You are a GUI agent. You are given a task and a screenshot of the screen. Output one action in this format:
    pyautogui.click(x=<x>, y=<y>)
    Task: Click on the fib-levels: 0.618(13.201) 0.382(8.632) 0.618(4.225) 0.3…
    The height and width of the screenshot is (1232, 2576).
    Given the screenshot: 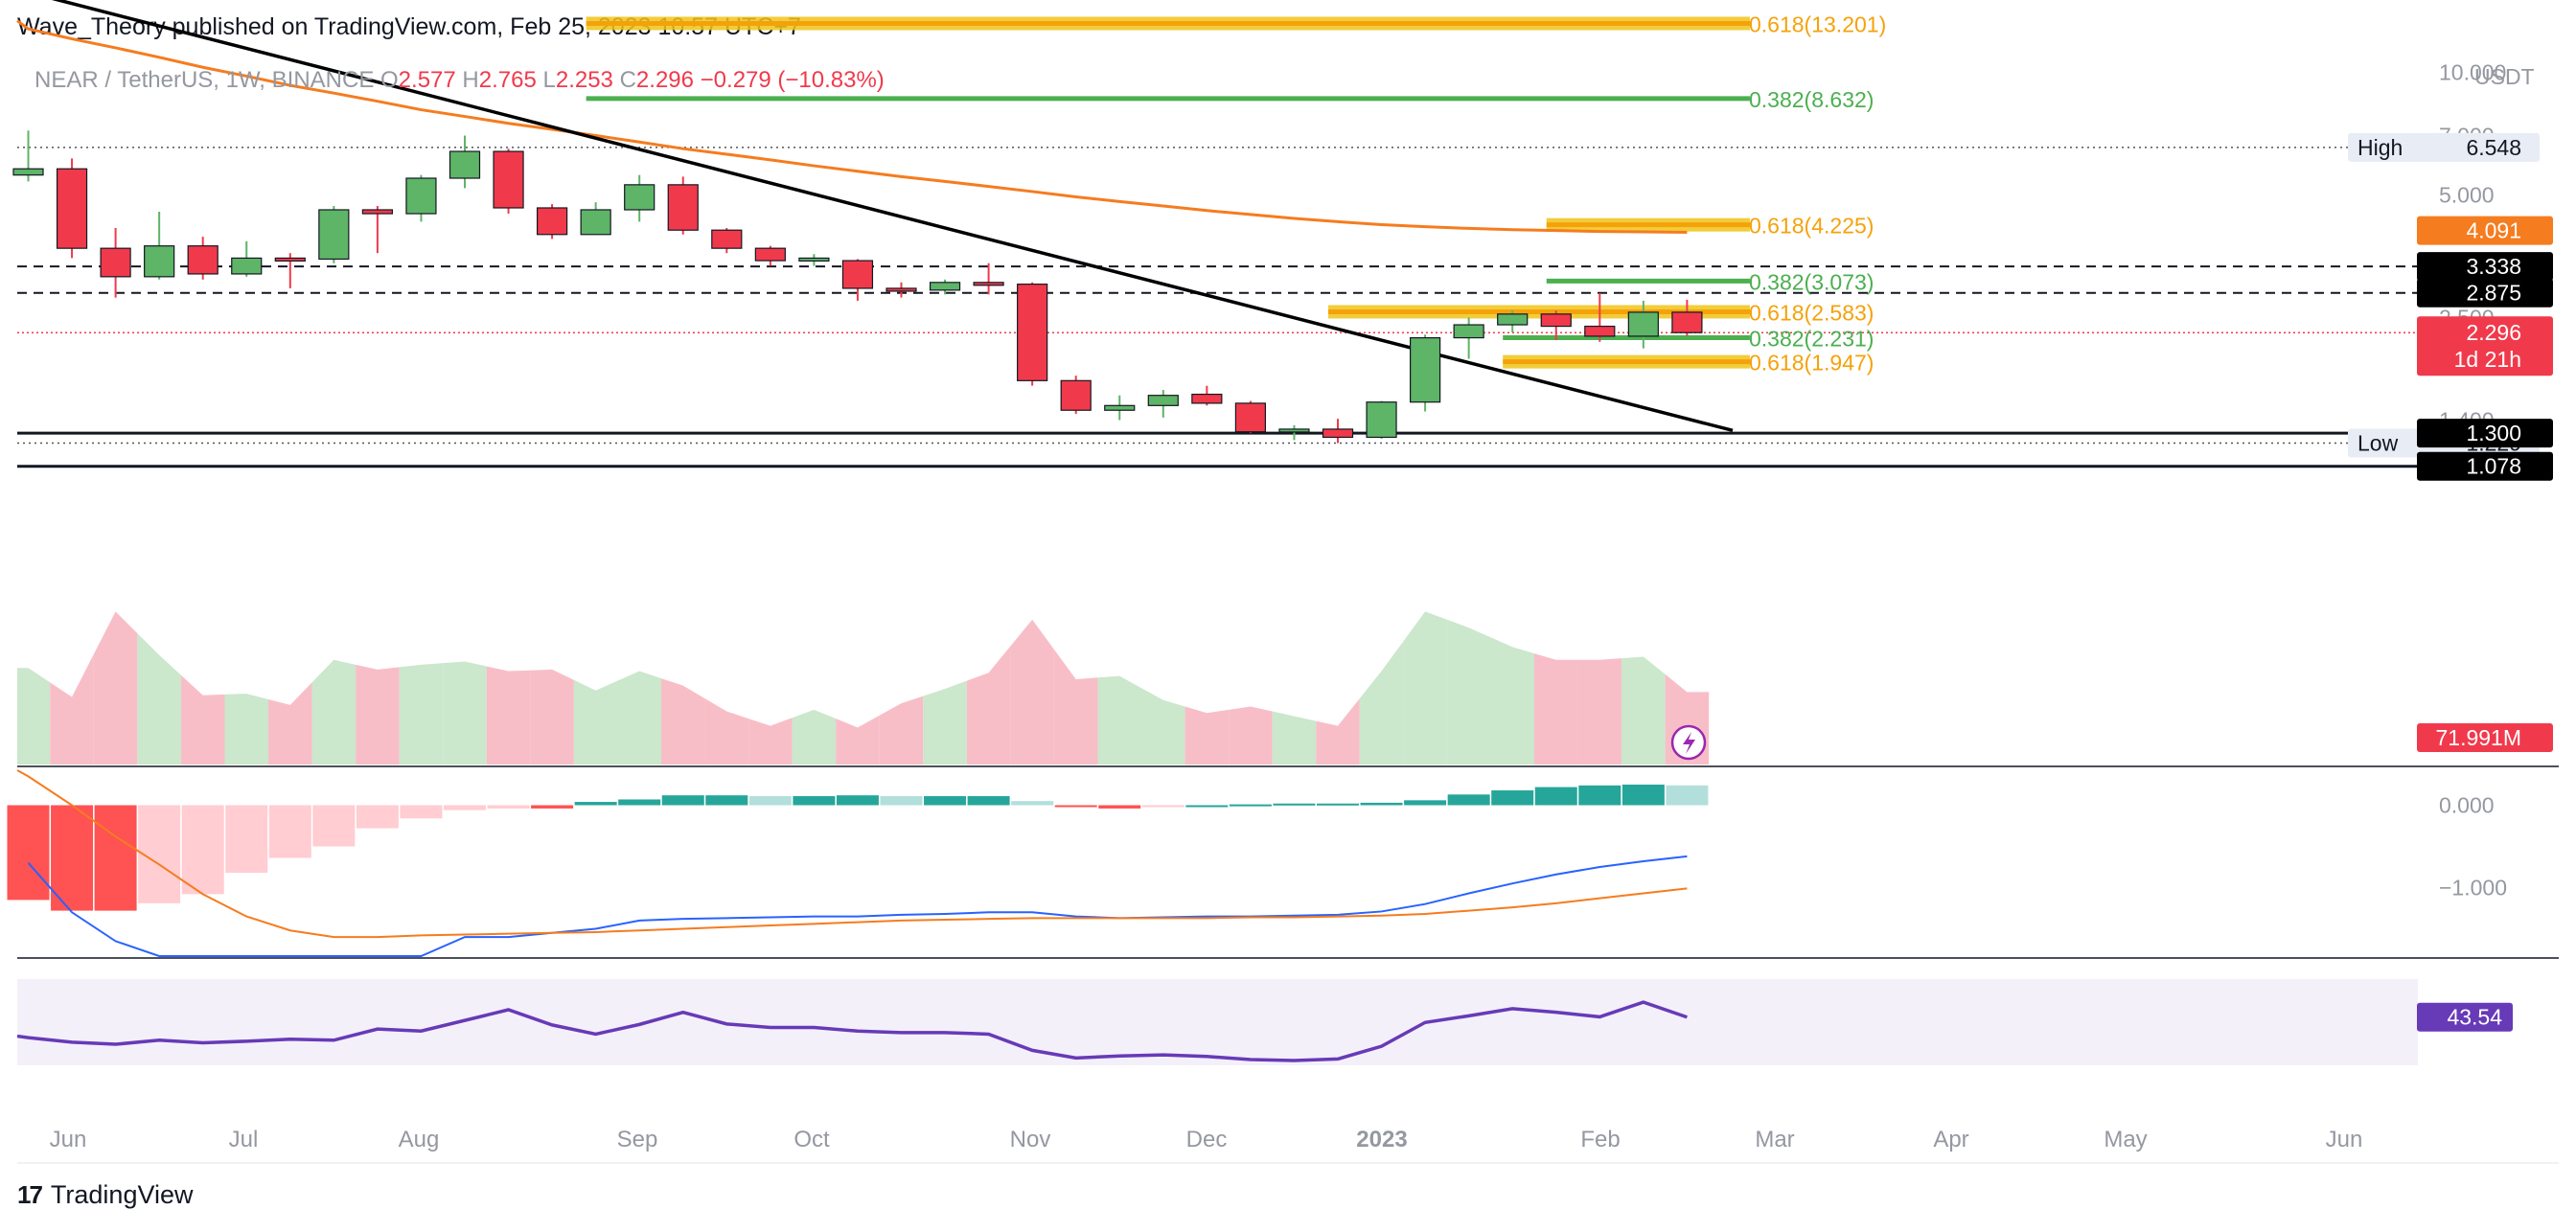 What is the action you would take?
    pyautogui.click(x=1236, y=193)
    